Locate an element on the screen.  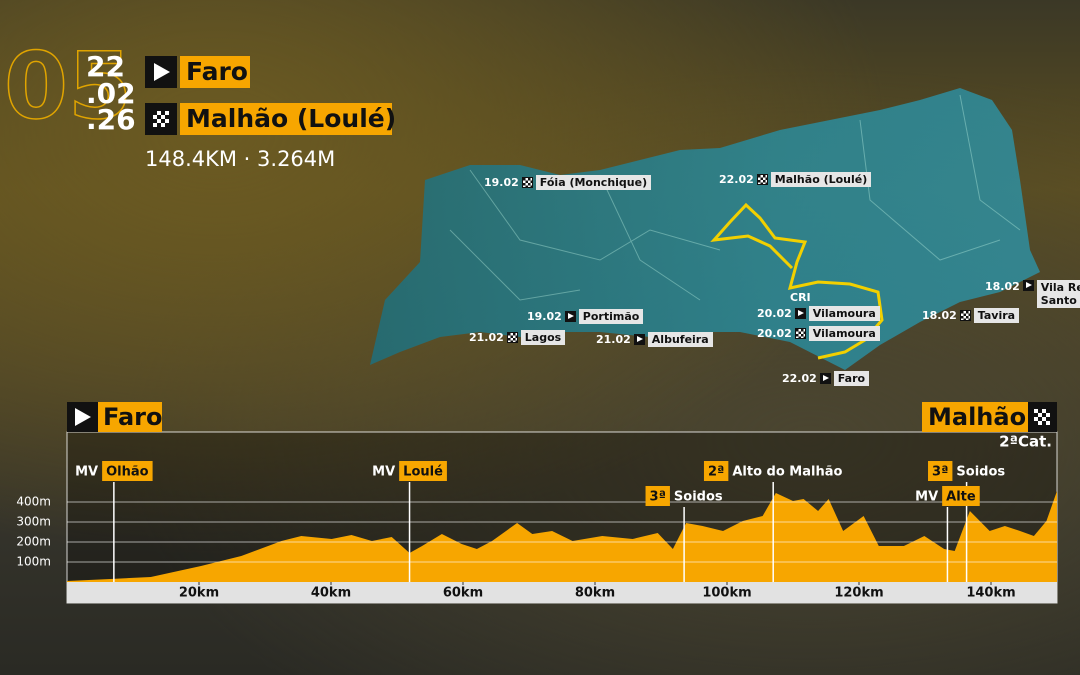
finish-category: 2ªCat. is located at coordinates (1025, 442).